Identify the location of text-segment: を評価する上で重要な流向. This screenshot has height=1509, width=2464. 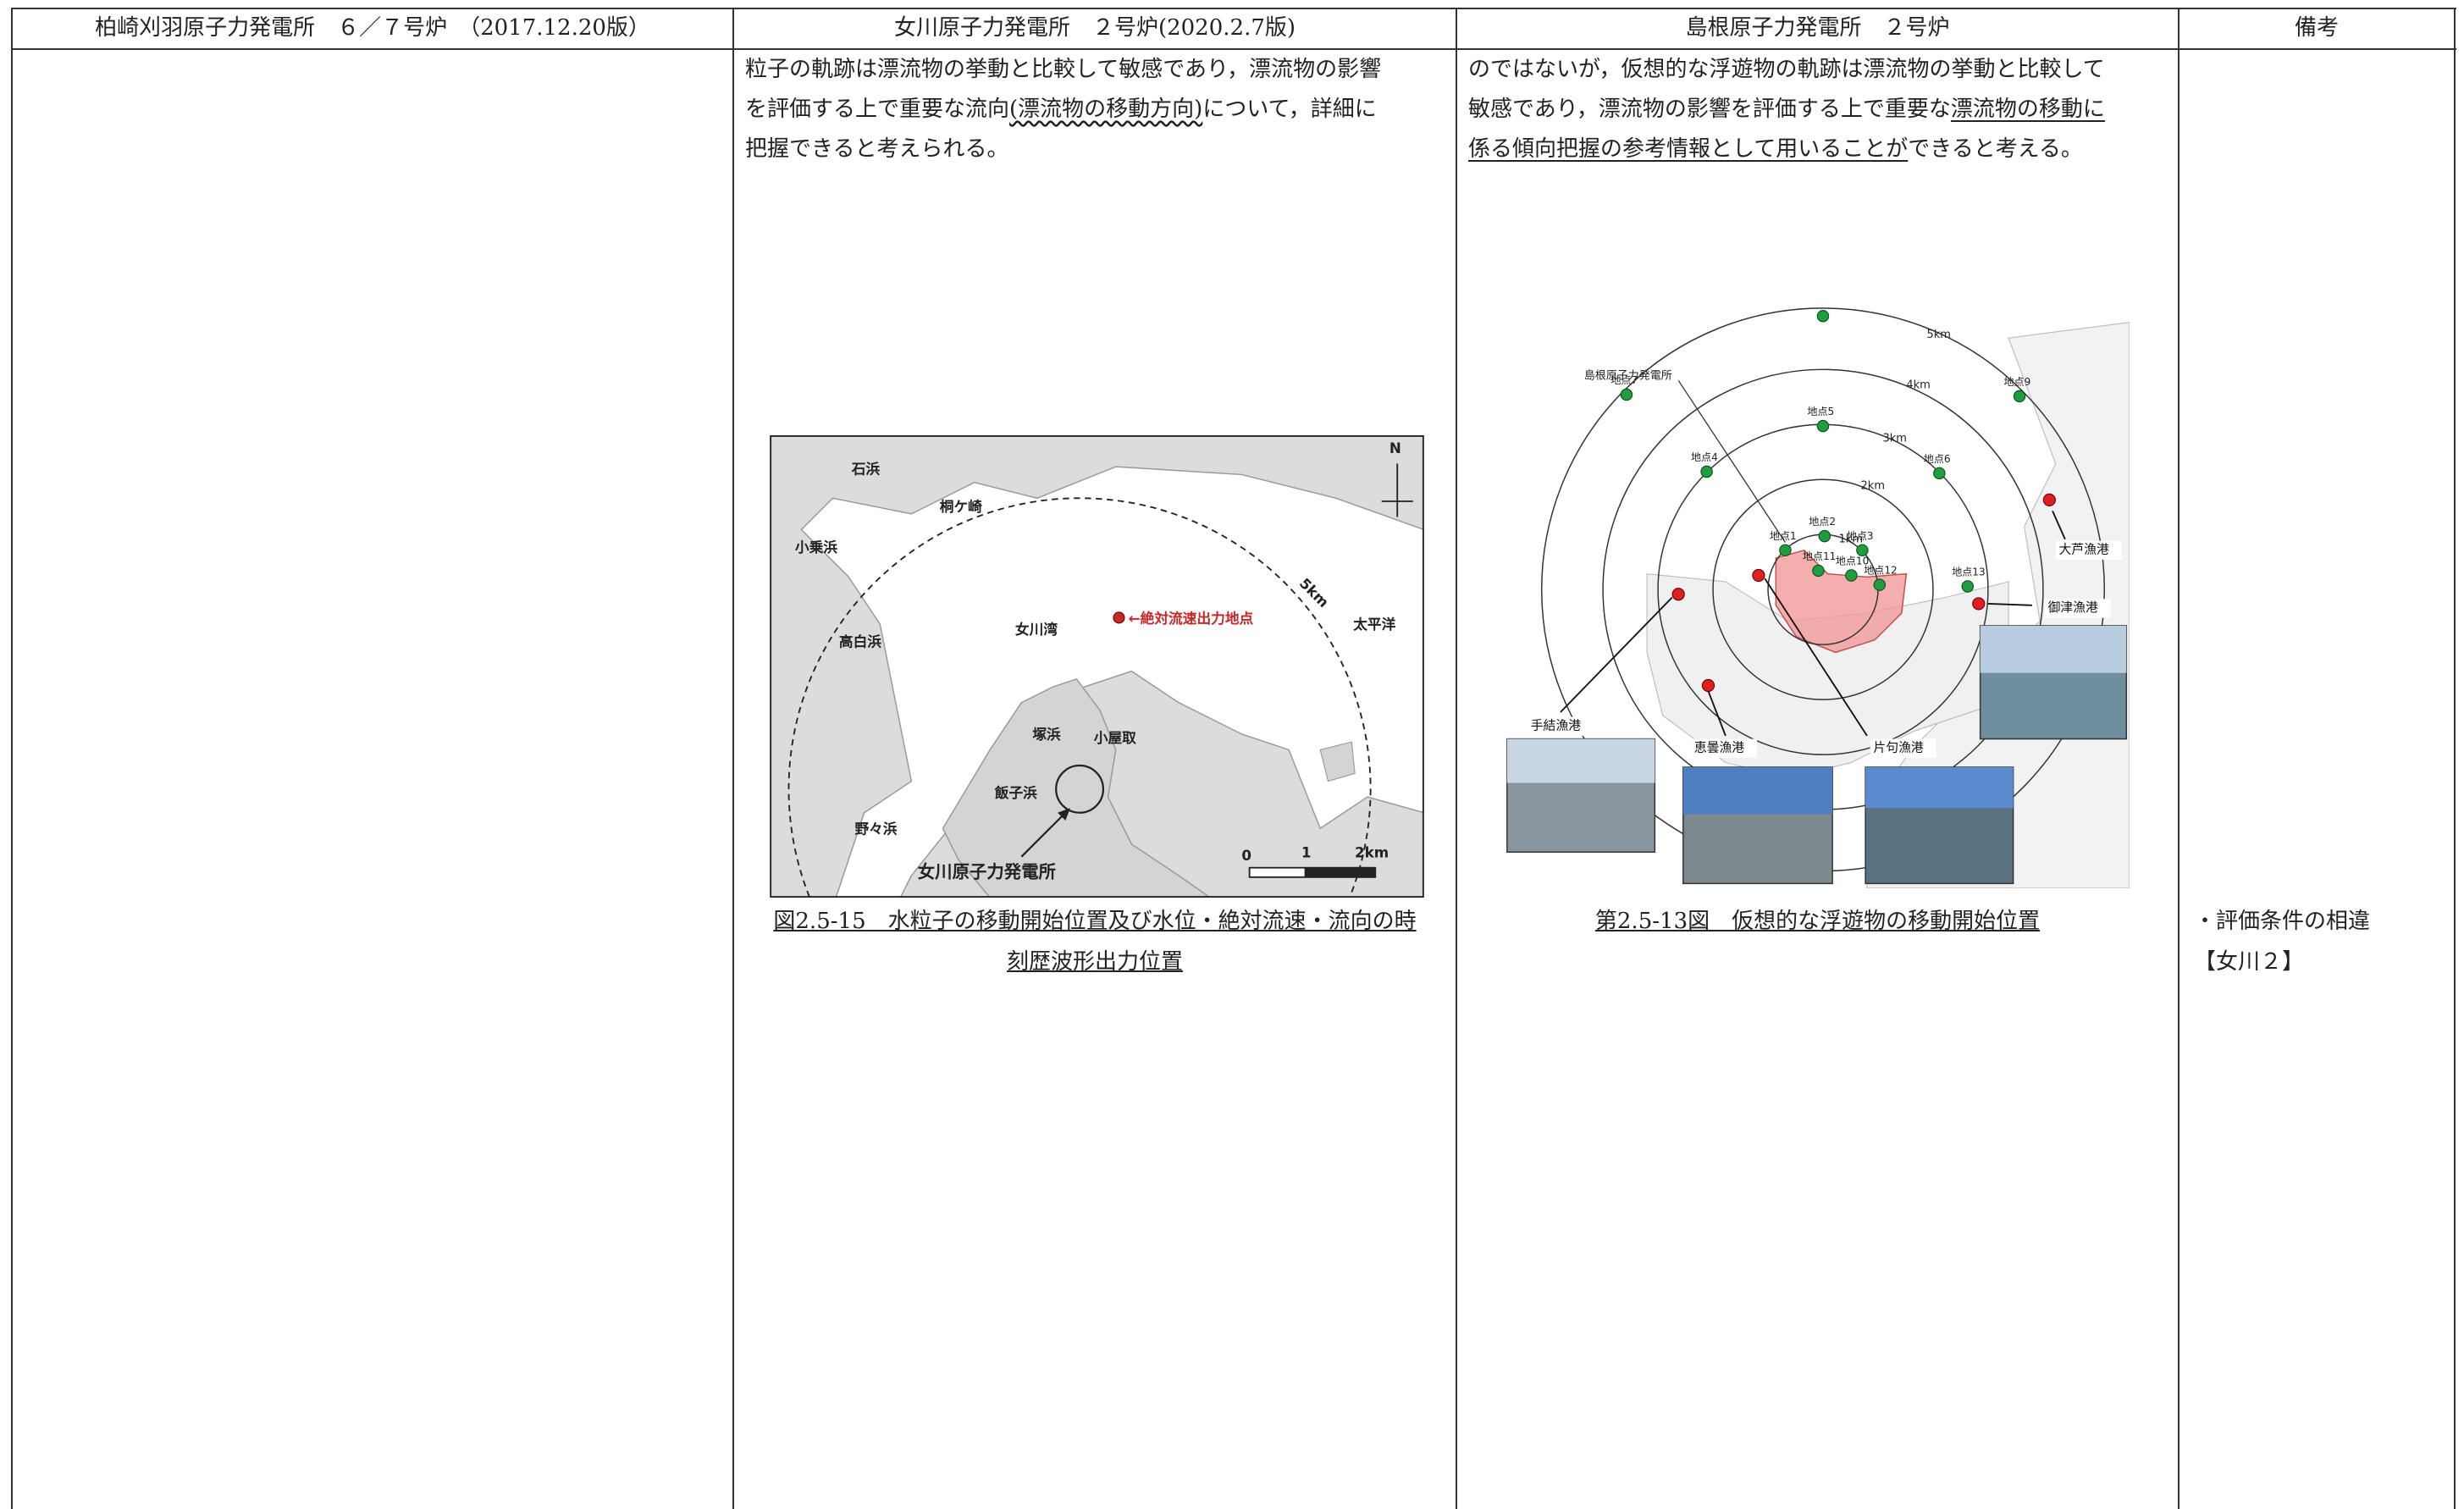
(877, 109).